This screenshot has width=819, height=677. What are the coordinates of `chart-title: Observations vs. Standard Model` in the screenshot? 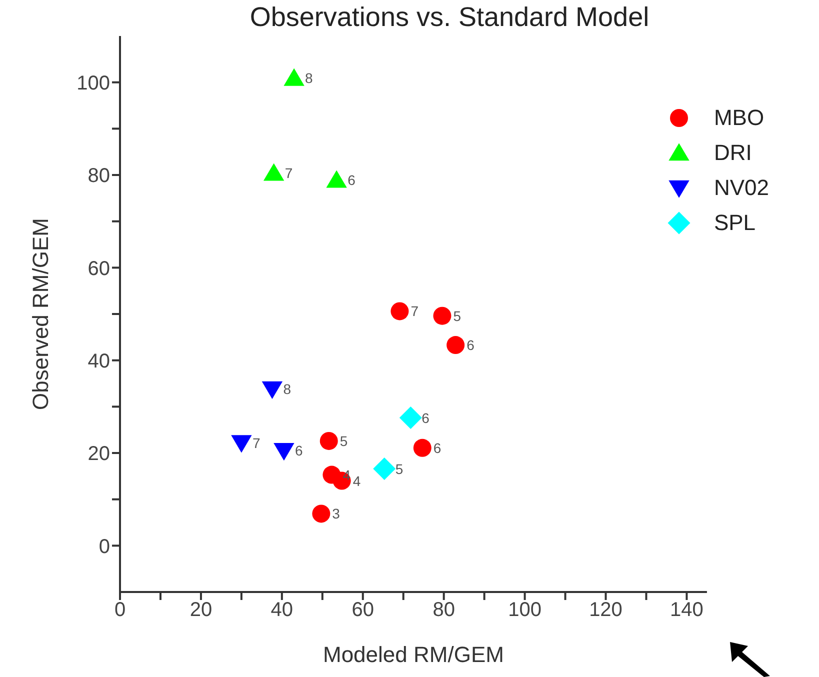 It's located at (449, 17).